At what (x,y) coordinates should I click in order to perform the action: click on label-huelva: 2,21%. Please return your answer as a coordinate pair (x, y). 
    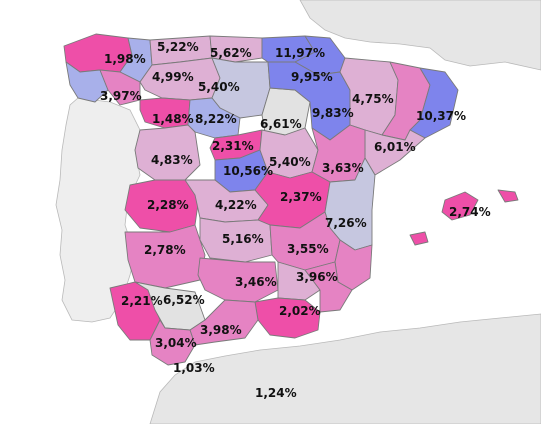
    Looking at the image, I should click on (142, 301).